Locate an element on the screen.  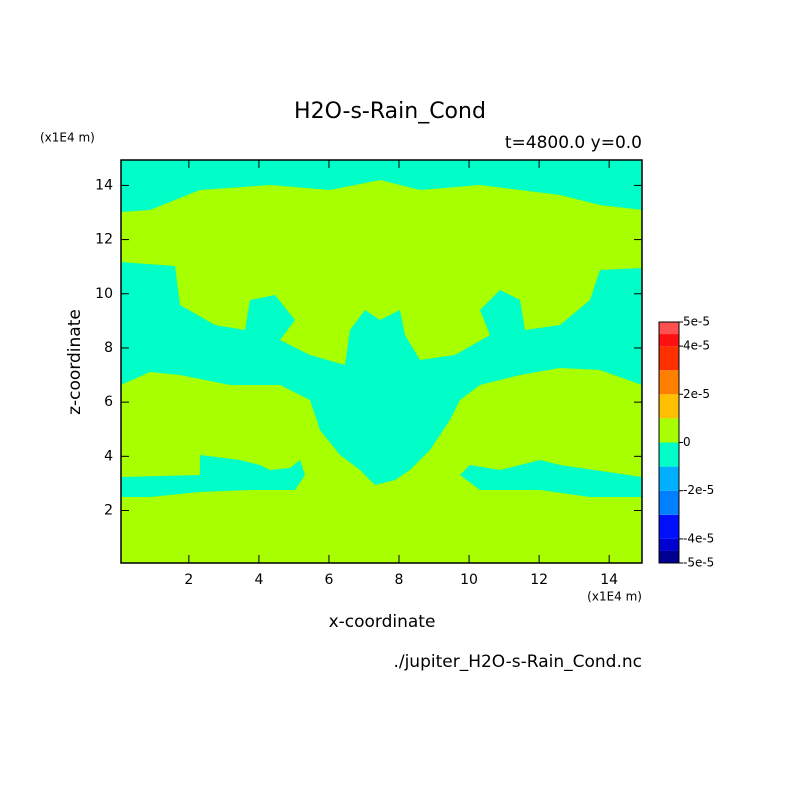
y-tick-label: 2 is located at coordinates (108, 511).